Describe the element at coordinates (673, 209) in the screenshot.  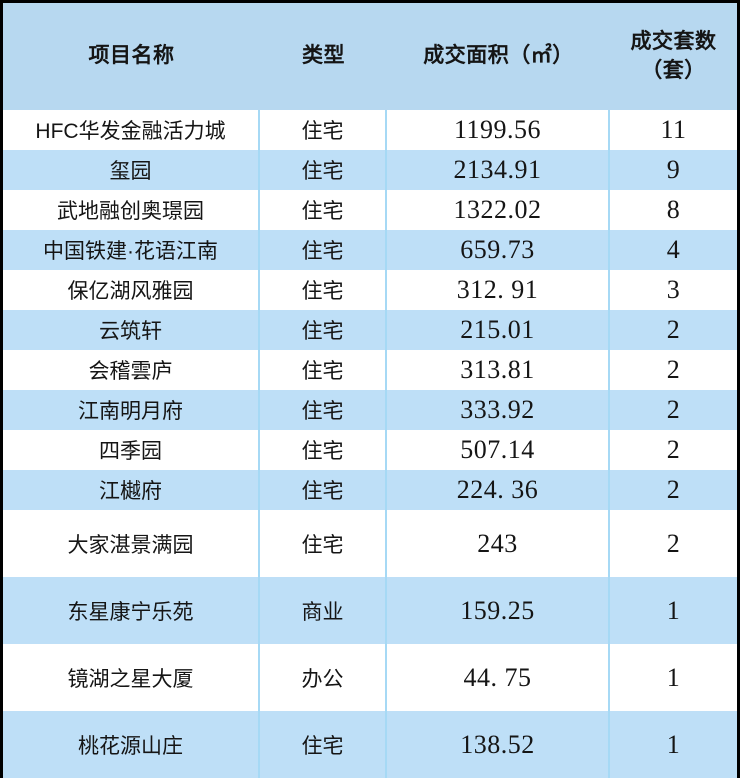
I see `cell-units: 8` at that location.